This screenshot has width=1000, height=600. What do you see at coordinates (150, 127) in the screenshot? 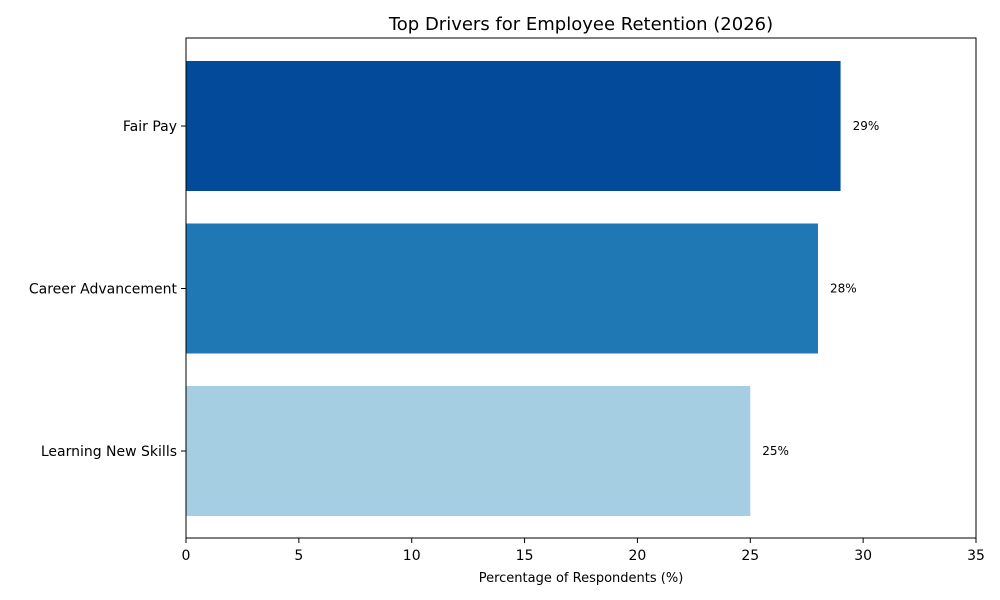
I see `category-label: Fair Pay` at bounding box center [150, 127].